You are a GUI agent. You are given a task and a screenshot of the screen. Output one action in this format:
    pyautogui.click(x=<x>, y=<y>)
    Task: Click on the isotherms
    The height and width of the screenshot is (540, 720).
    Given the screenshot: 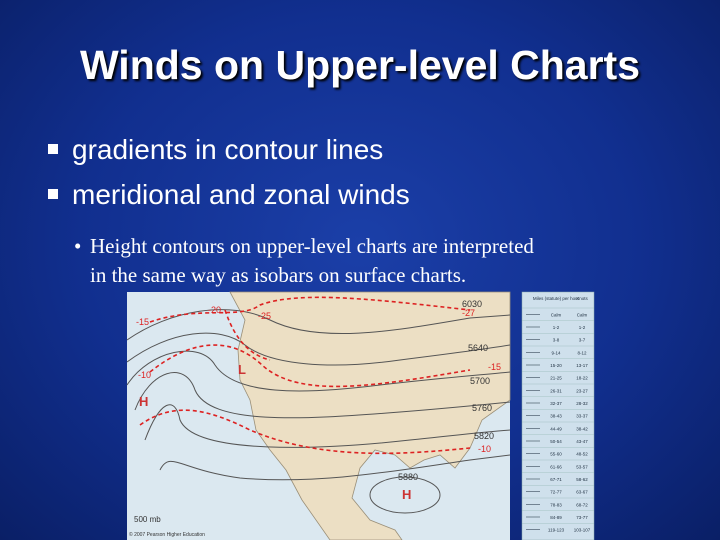 What is the action you would take?
    pyautogui.click(x=305, y=375)
    